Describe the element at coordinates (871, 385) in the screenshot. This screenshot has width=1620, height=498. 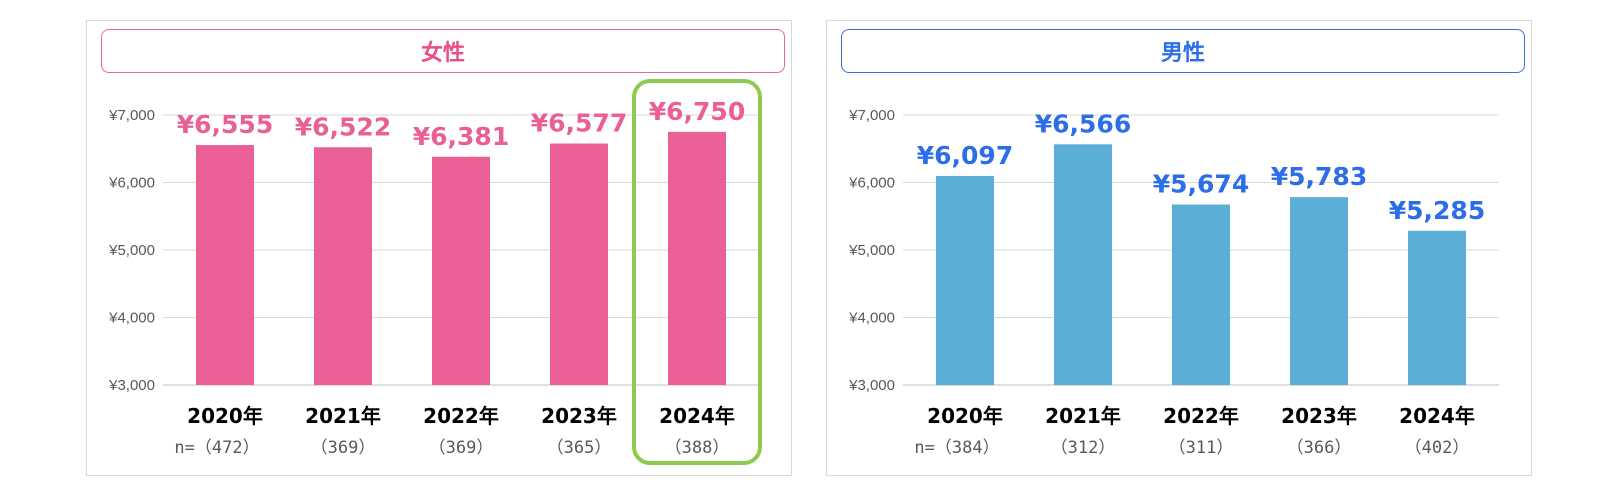
I see `male-ytick-label: ¥3,000` at that location.